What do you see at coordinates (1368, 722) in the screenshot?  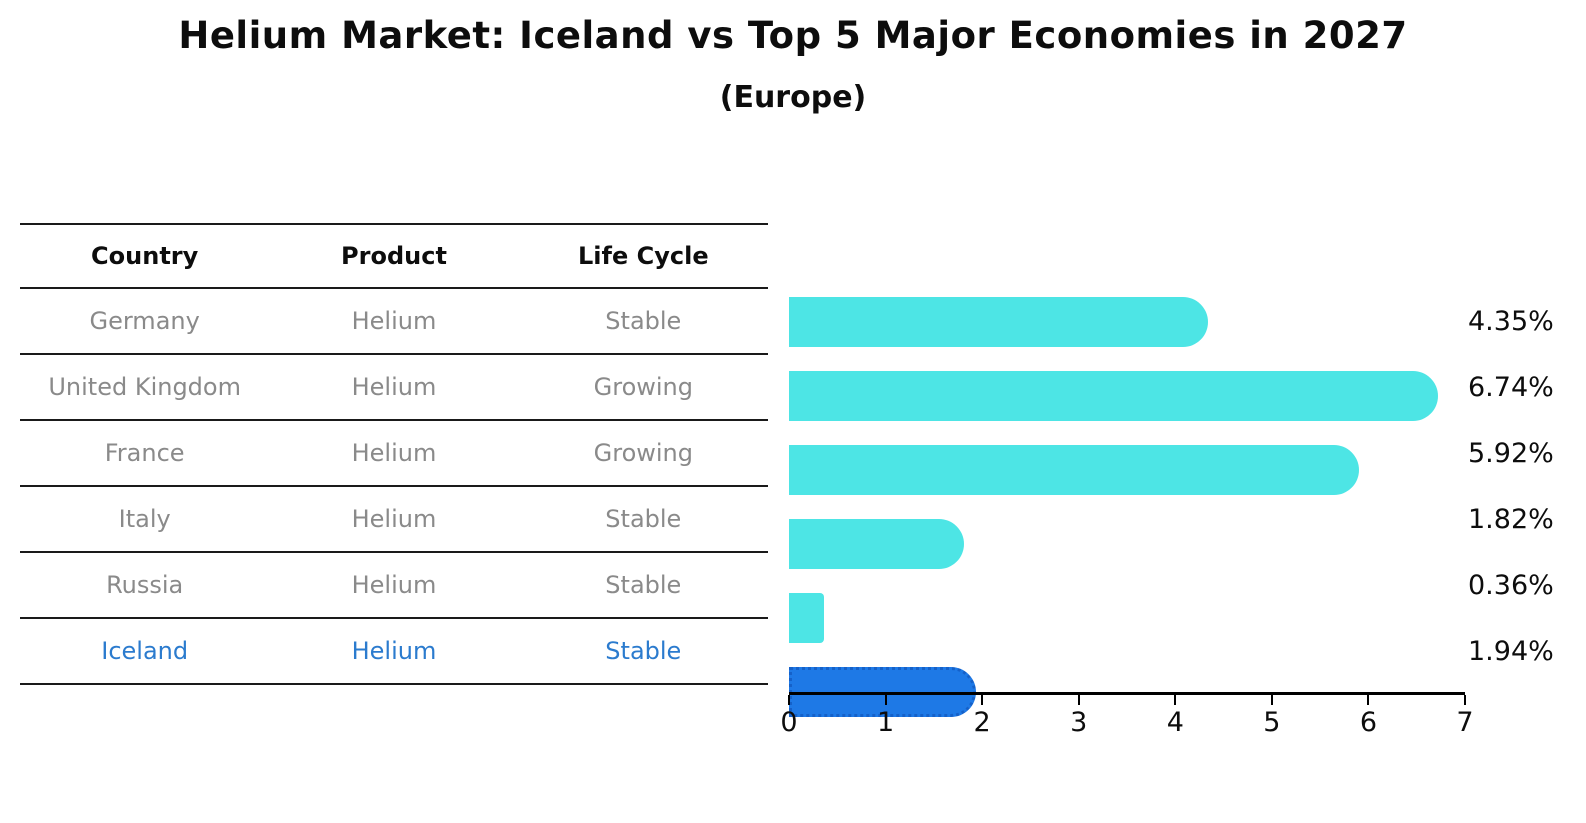 I see `x-axis-tick-label: 6` at bounding box center [1368, 722].